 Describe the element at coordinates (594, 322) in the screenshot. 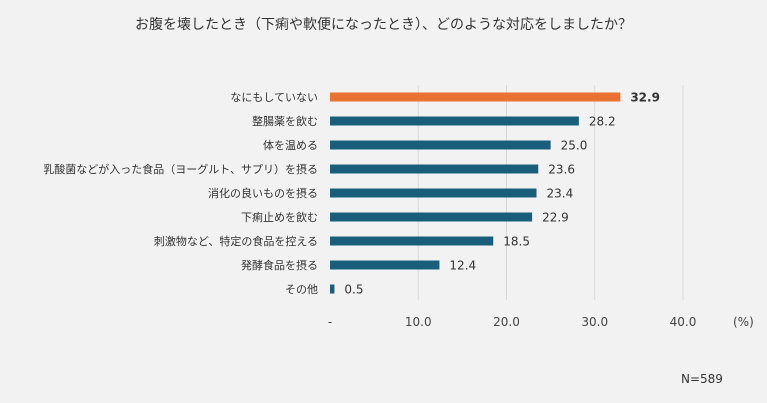

I see `x-tick-label: 30.0` at that location.